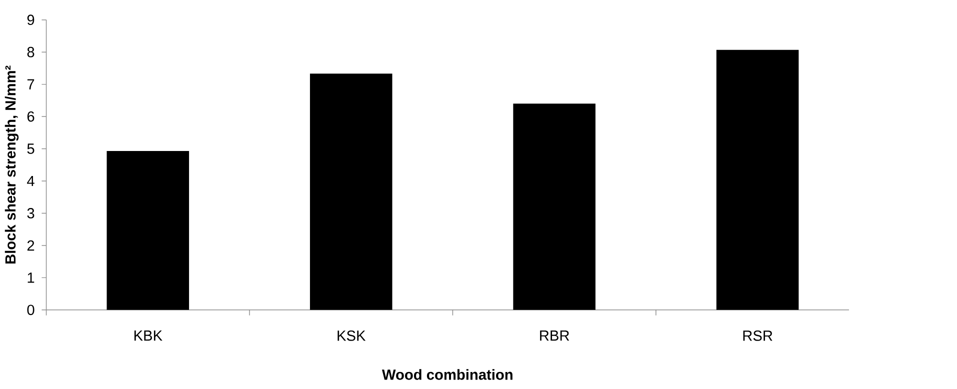 This screenshot has height=389, width=957. What do you see at coordinates (30, 181) in the screenshot?
I see `y-tick-label: 4` at bounding box center [30, 181].